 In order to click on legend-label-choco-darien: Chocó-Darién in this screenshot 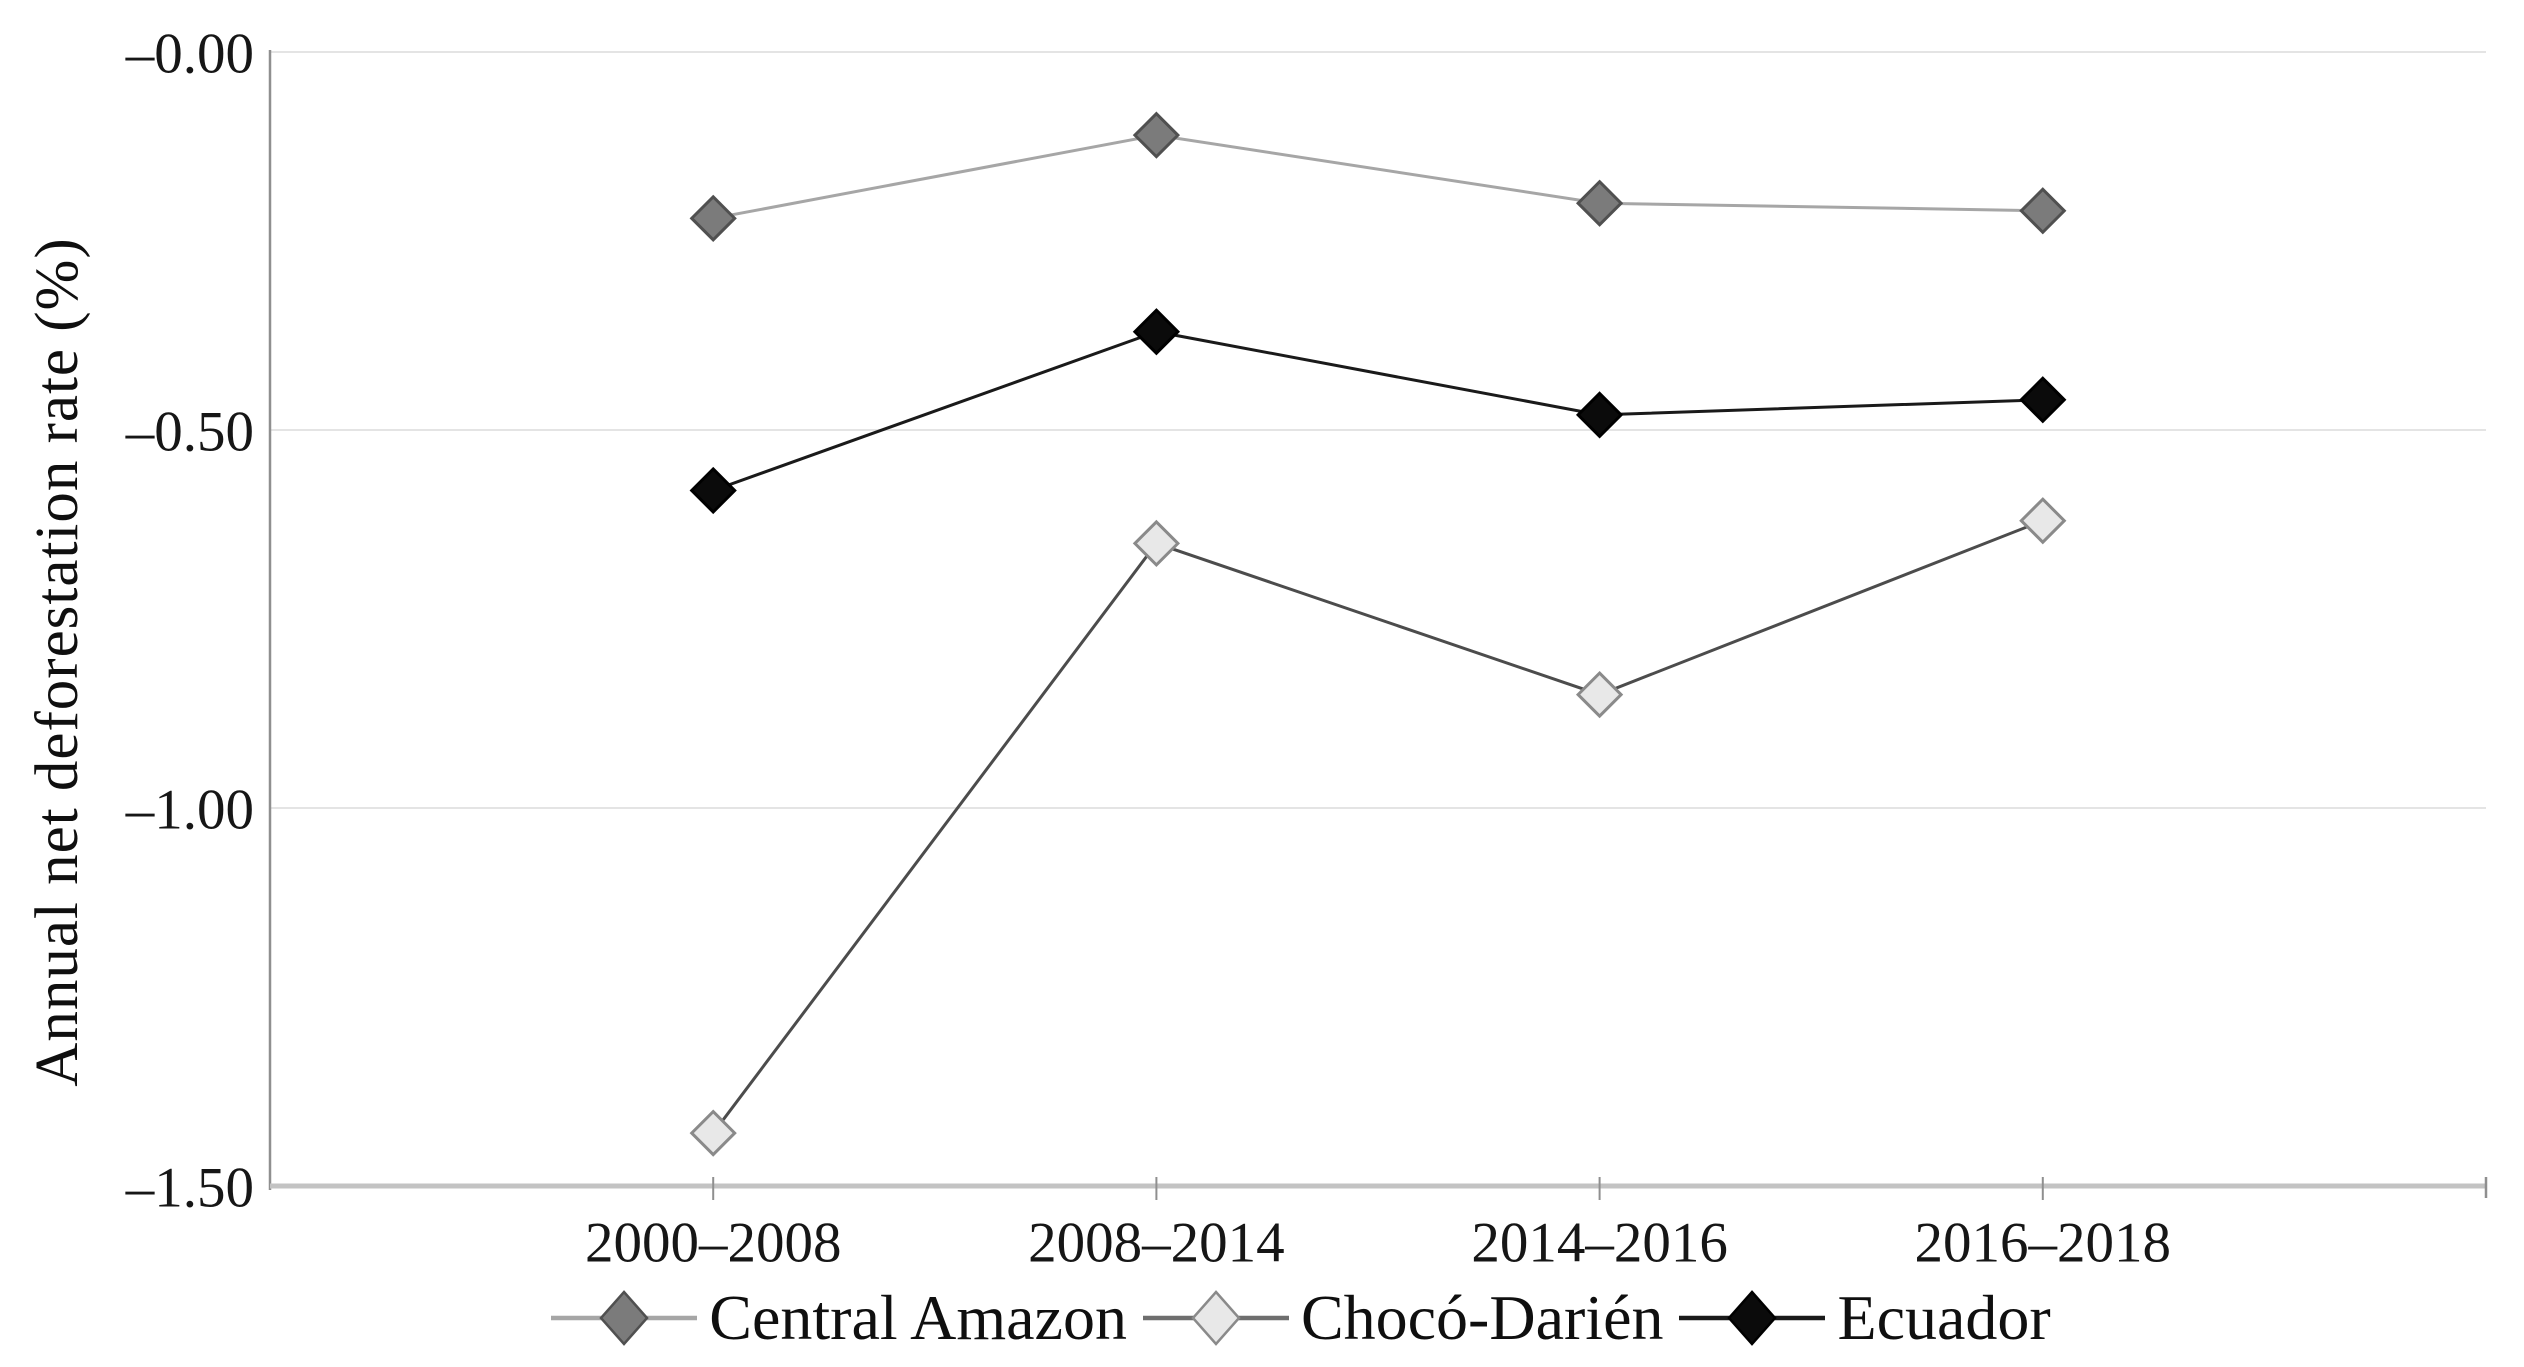, I will do `click(1482, 1317)`.